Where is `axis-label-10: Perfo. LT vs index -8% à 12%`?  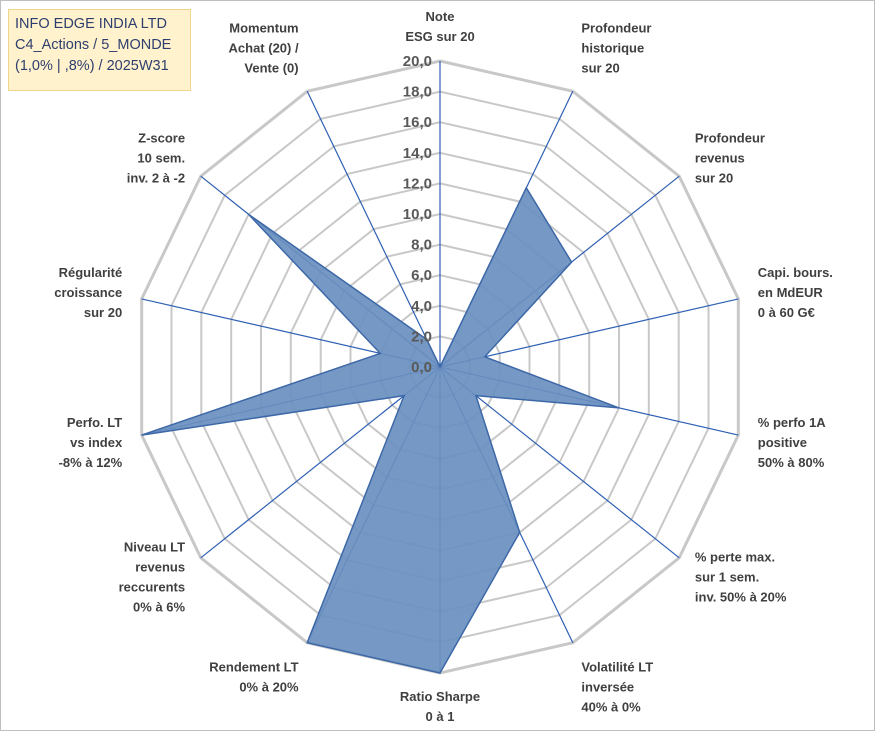
axis-label-10: Perfo. LT vs index -8% à 12% is located at coordinates (91, 442).